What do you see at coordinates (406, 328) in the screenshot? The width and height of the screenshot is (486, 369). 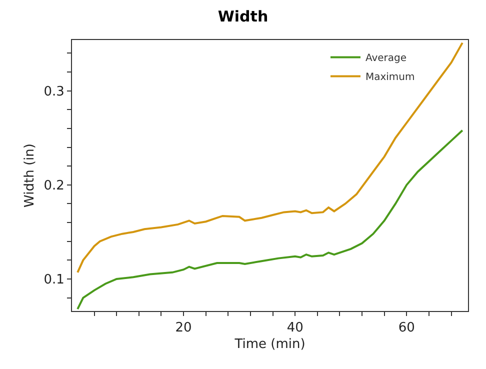 I see `x-tick-label: 60` at bounding box center [406, 328].